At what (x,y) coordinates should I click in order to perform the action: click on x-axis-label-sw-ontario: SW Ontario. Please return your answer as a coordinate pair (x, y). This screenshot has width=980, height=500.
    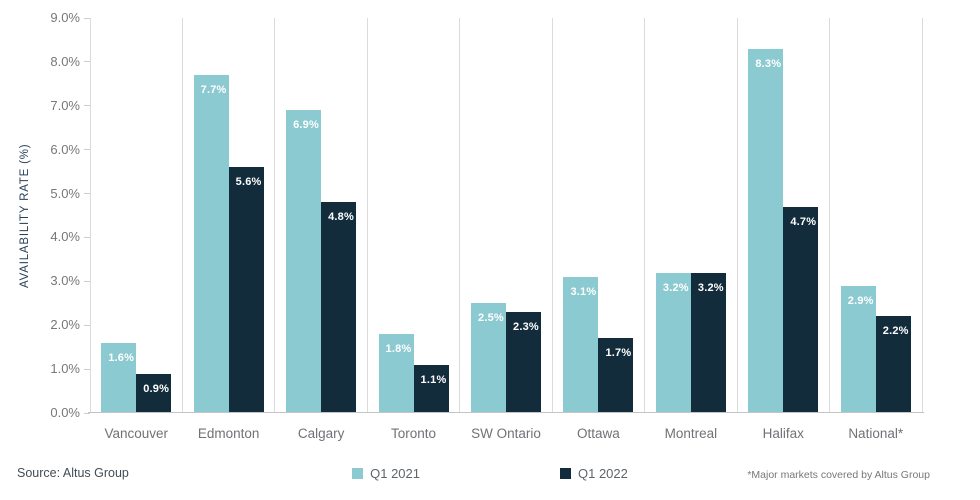
    Looking at the image, I should click on (506, 433).